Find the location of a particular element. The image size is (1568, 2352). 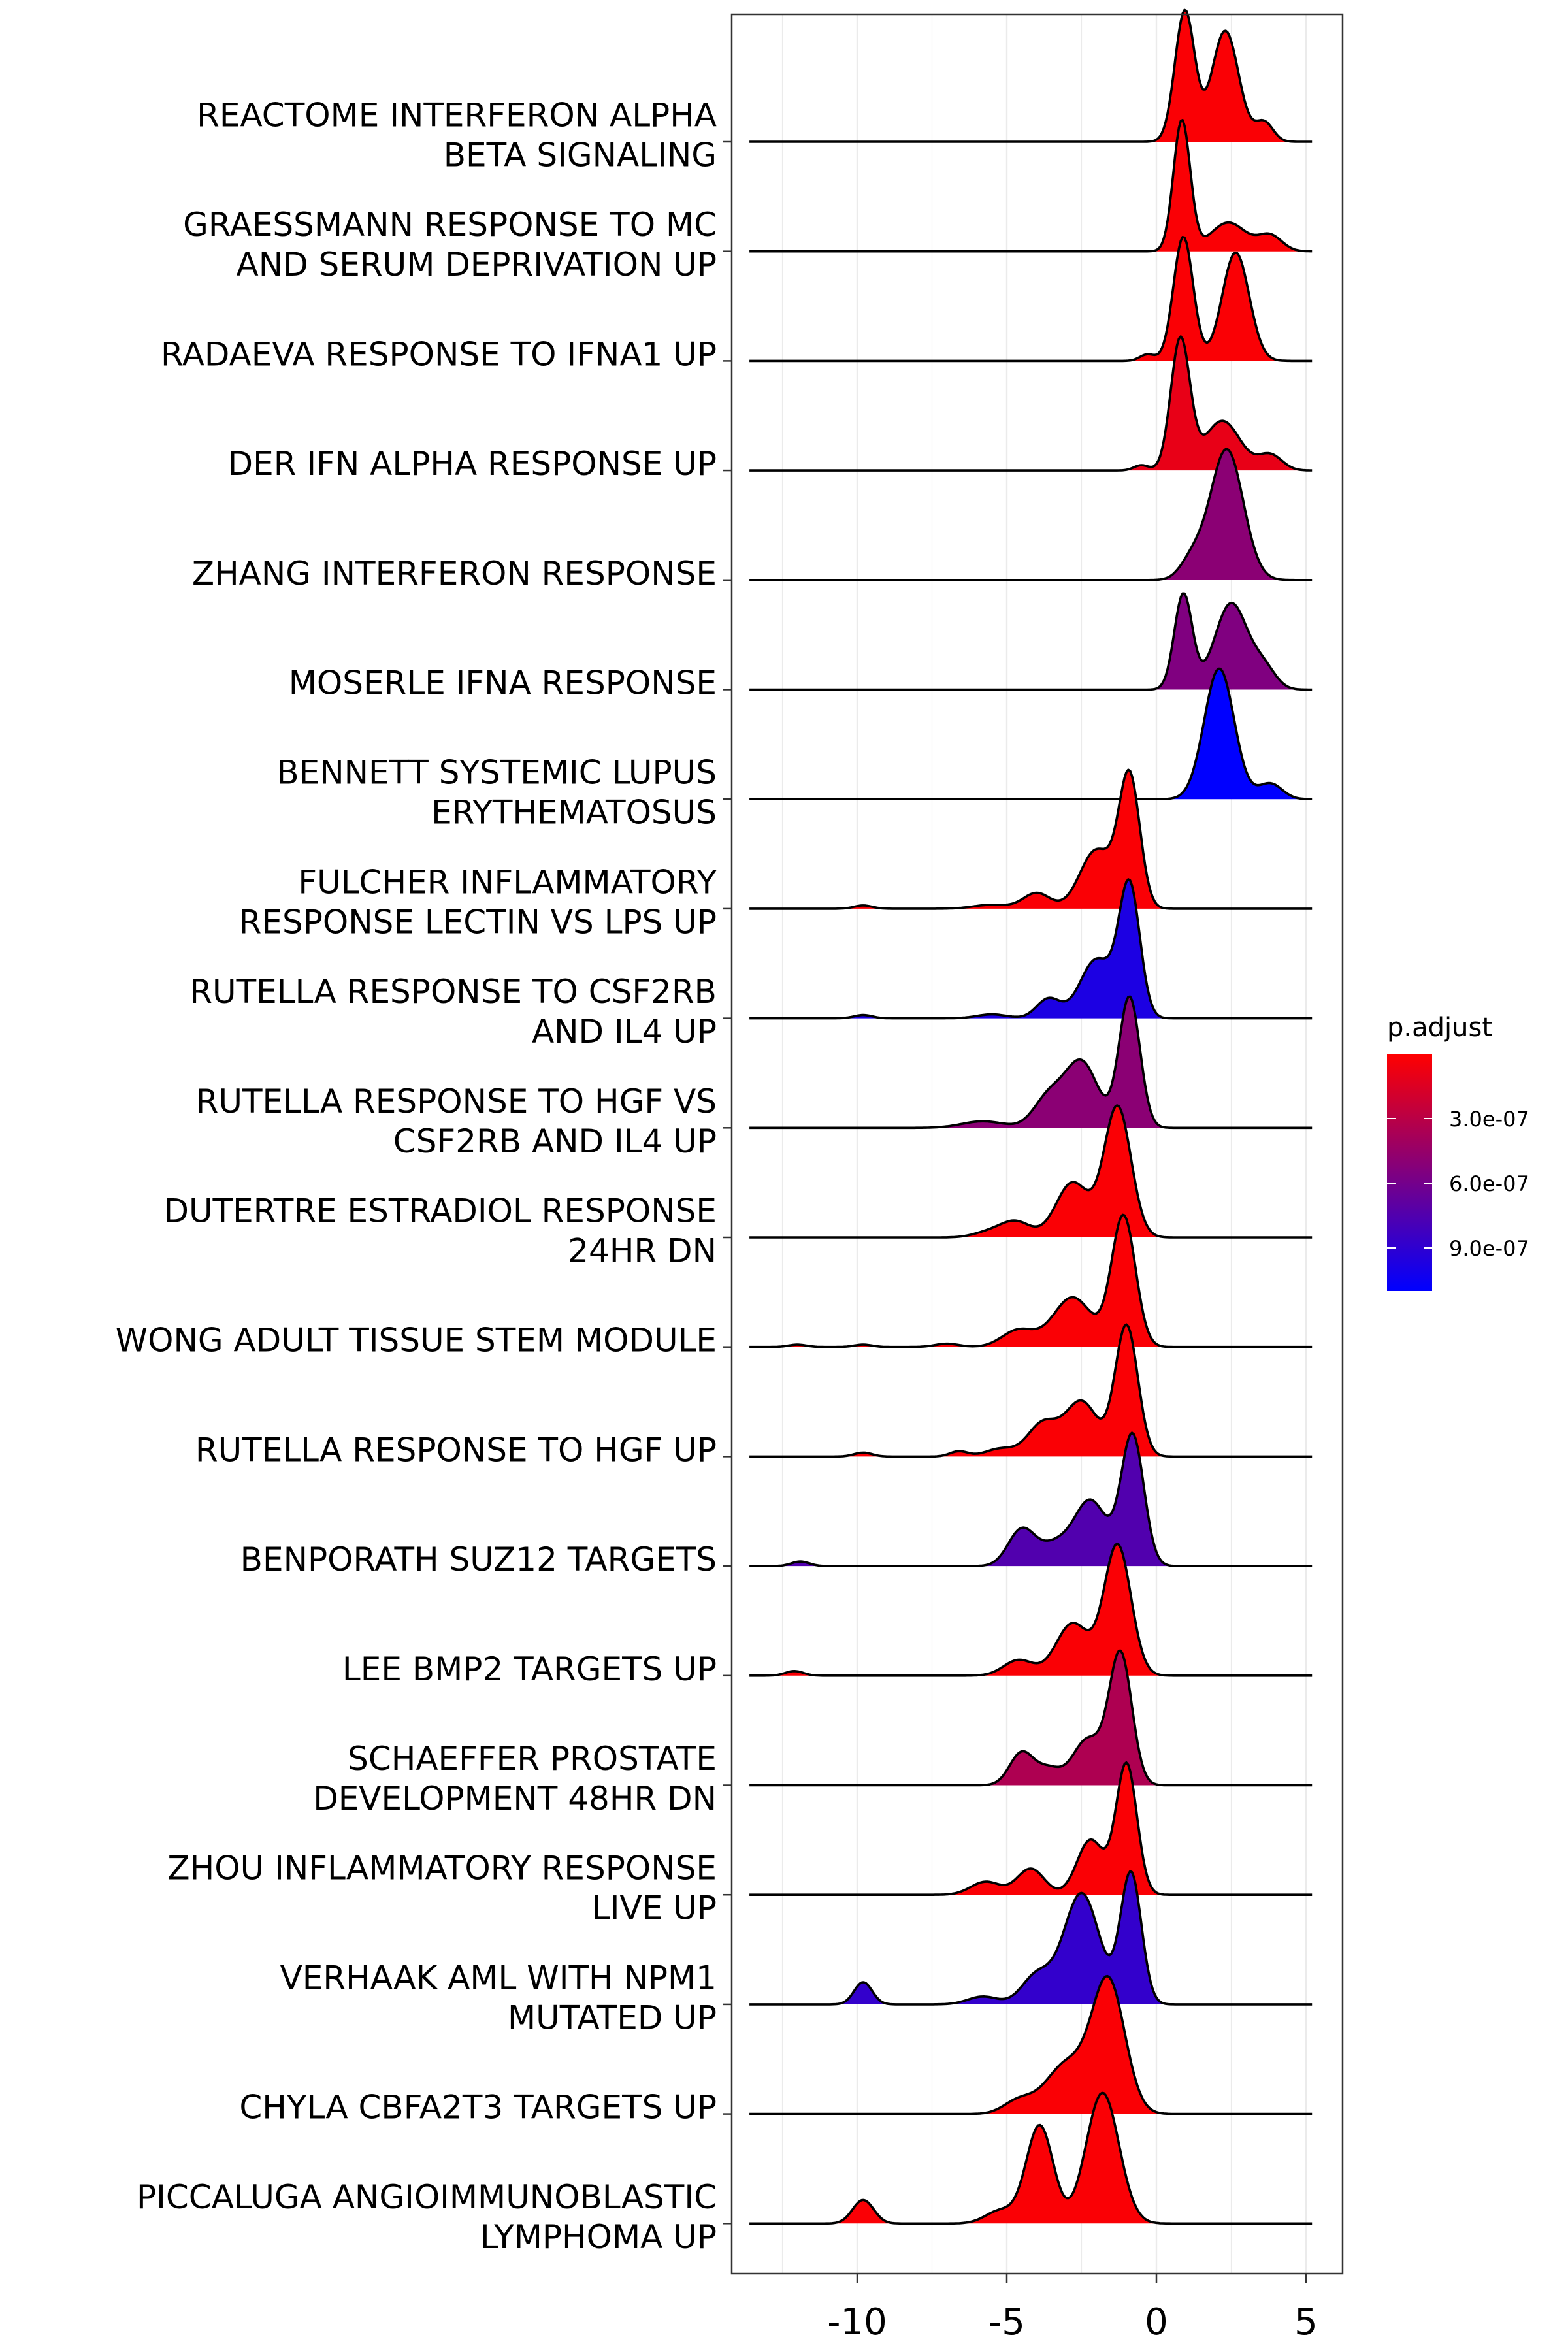

category-label: BENNETT SYSTEMIC LUPUS is located at coordinates (496, 773).